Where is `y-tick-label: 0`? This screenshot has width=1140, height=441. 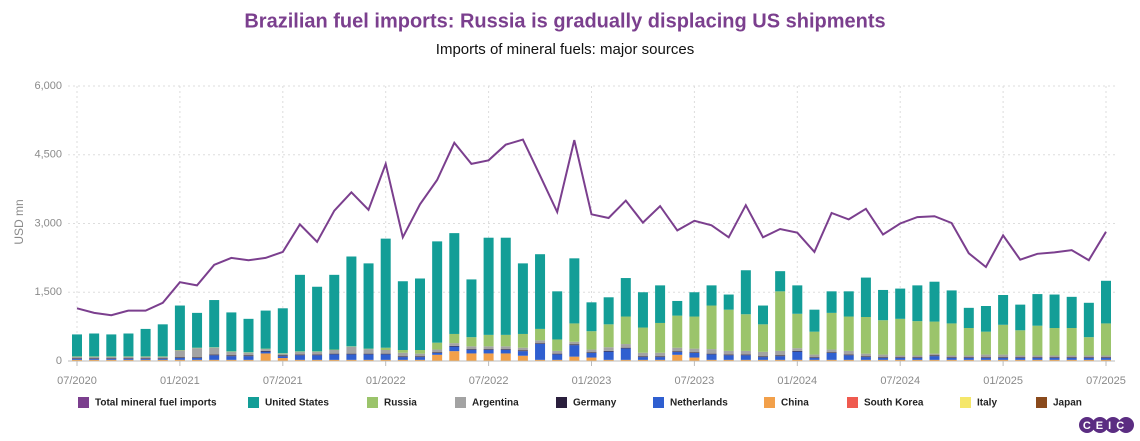 y-tick-label: 0 is located at coordinates (59, 361).